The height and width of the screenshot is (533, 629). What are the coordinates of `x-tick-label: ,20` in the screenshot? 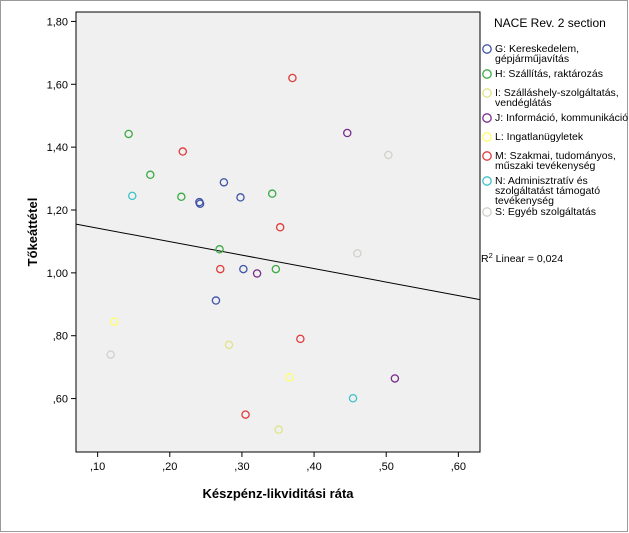 It's located at (169, 467).